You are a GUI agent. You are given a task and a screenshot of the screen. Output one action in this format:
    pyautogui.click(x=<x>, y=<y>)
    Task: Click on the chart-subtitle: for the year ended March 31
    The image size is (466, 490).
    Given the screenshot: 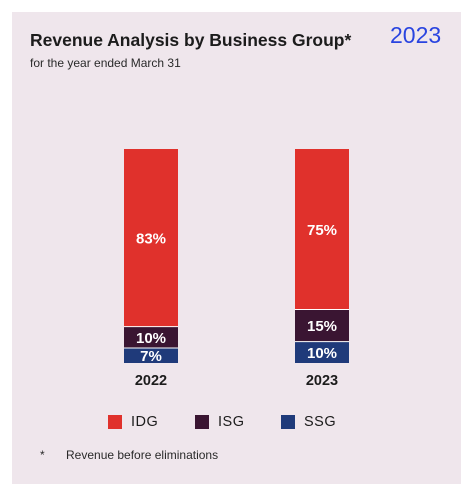 What is the action you would take?
    pyautogui.click(x=105, y=63)
    